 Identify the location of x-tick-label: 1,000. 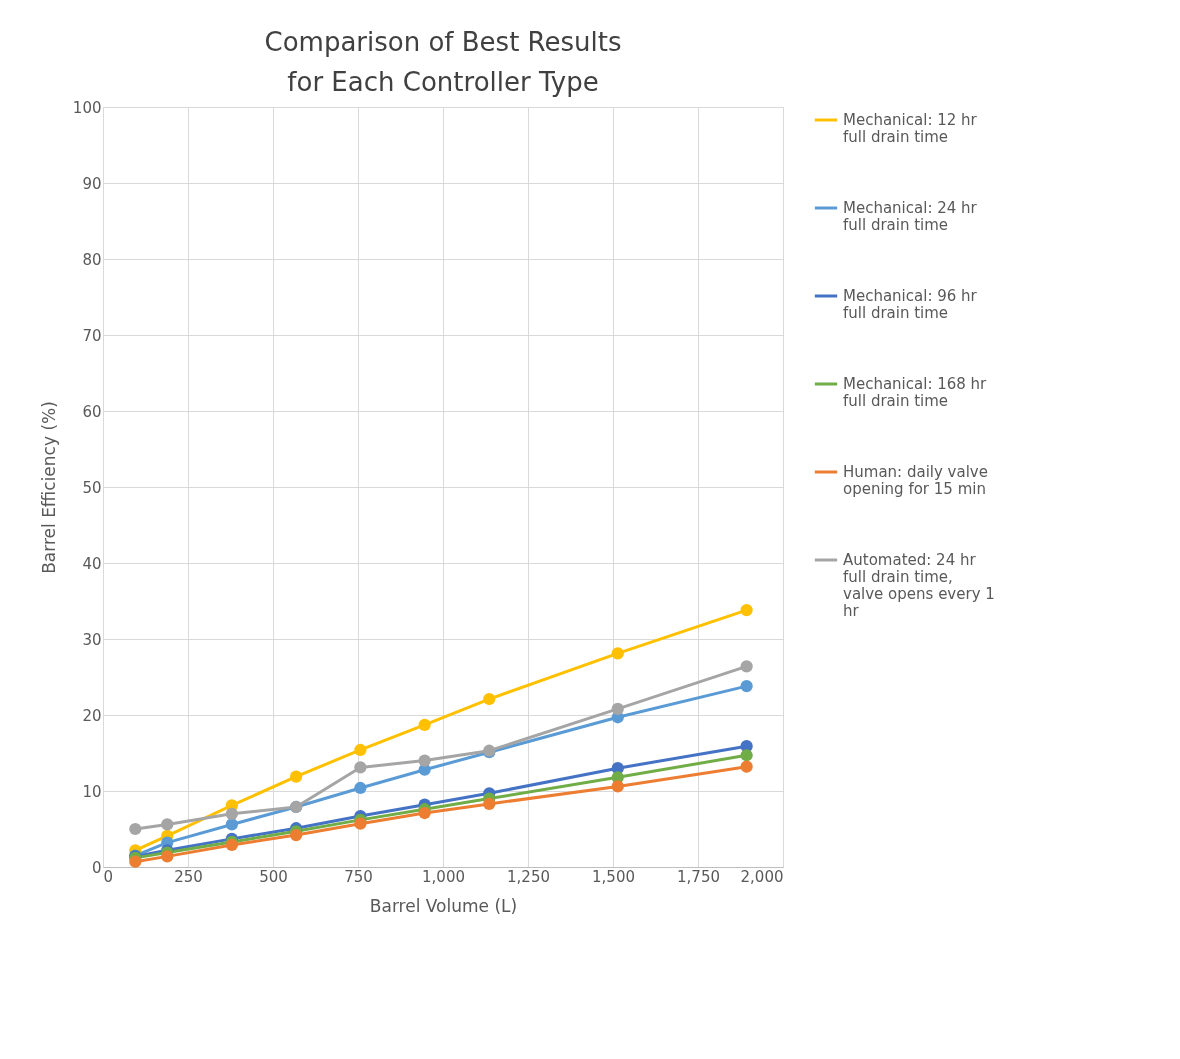
(443, 876).